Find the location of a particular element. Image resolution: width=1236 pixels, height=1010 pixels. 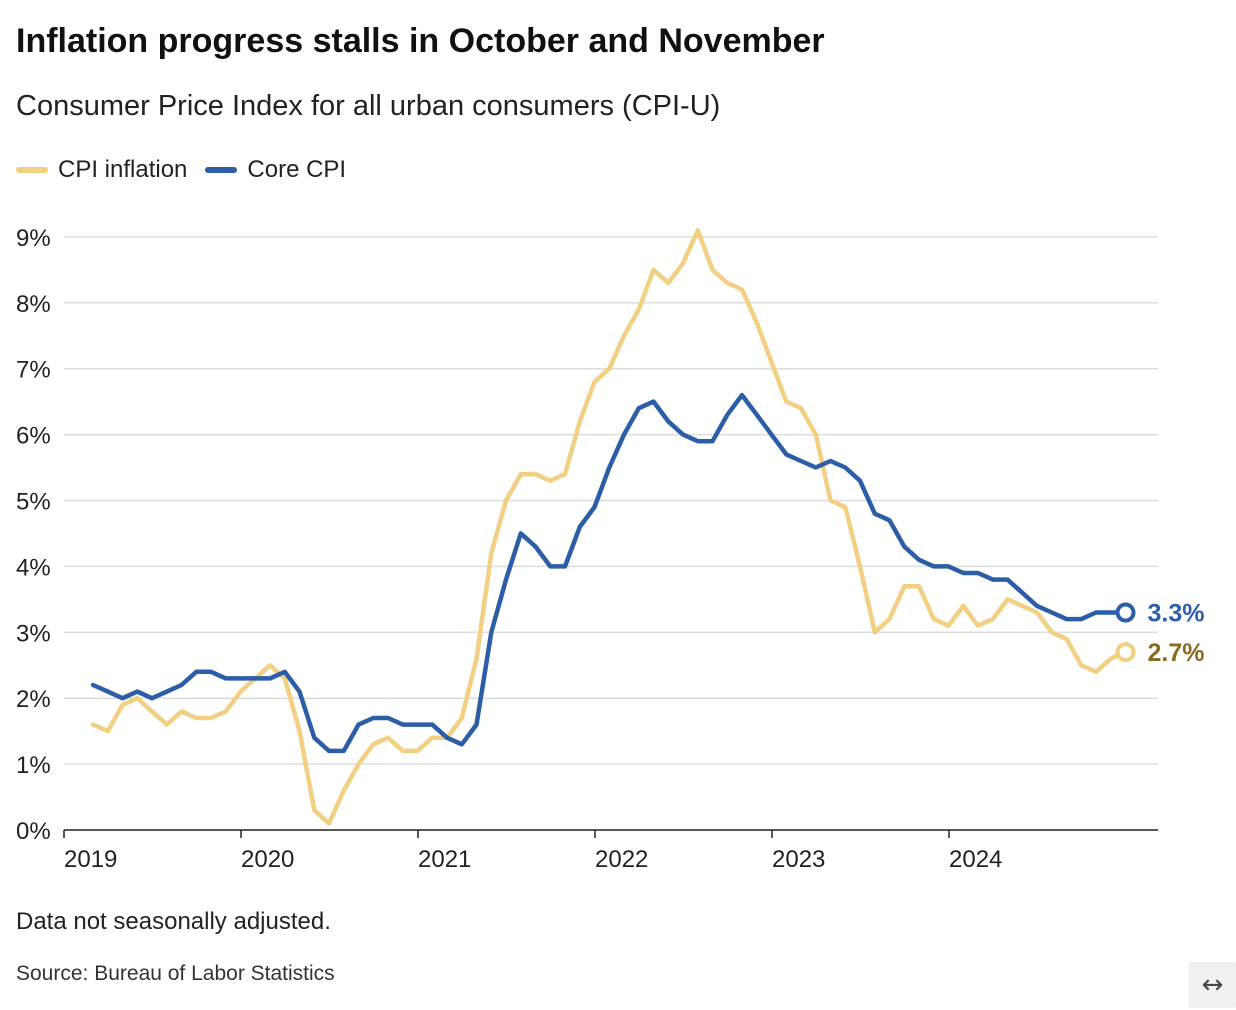

y-axis-tick-labels: 0% 1% 2% 3% 4% 5% 6% 7% 8% 9% is located at coordinates (33, 535).